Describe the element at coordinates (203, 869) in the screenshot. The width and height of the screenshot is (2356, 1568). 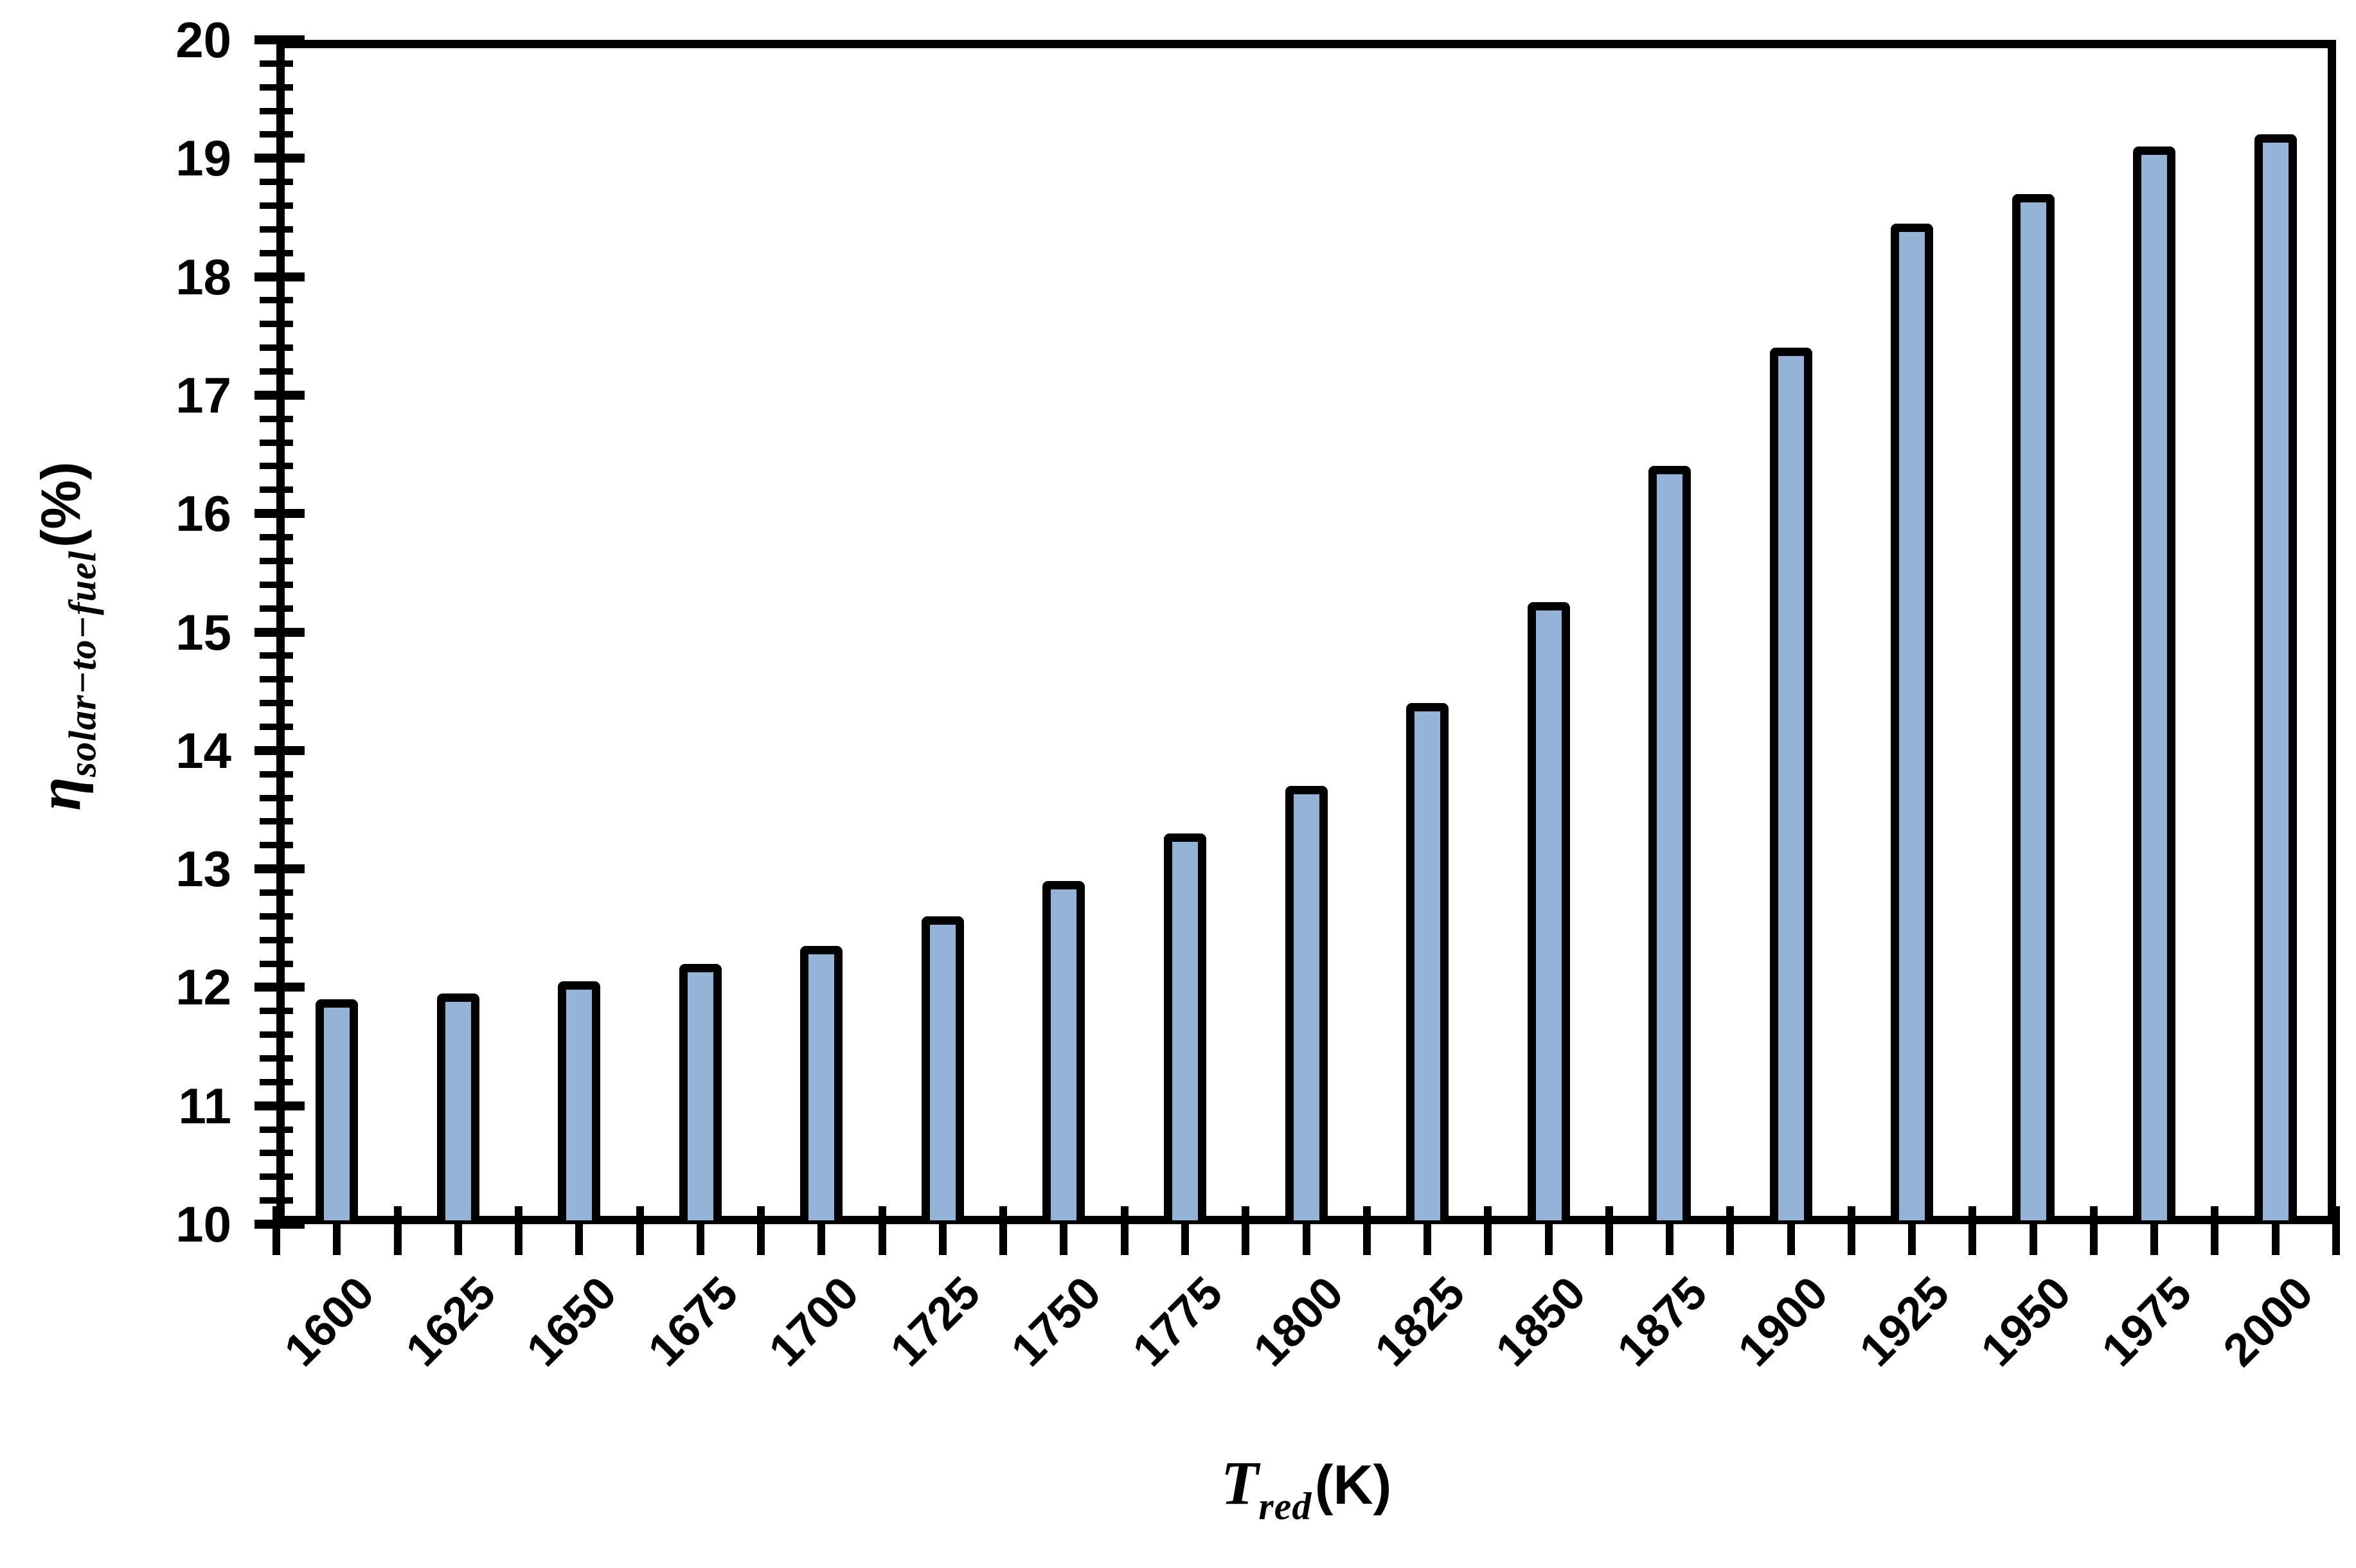
I see `y-tick-label: 13` at that location.